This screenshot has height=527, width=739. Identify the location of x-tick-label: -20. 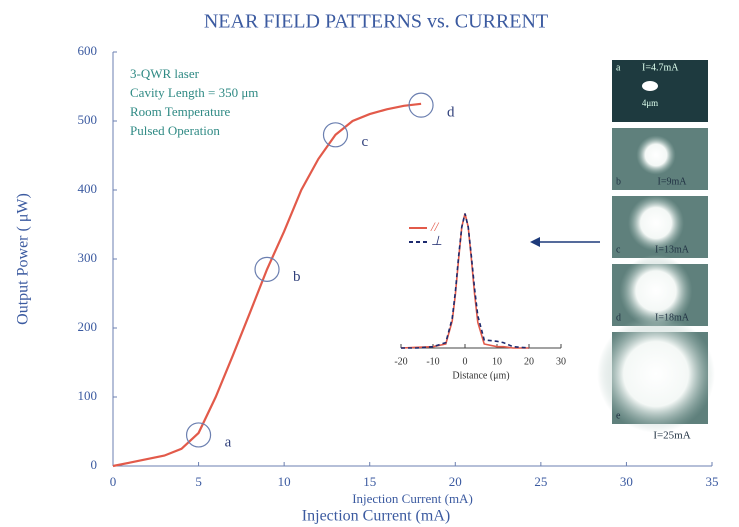
(400, 361).